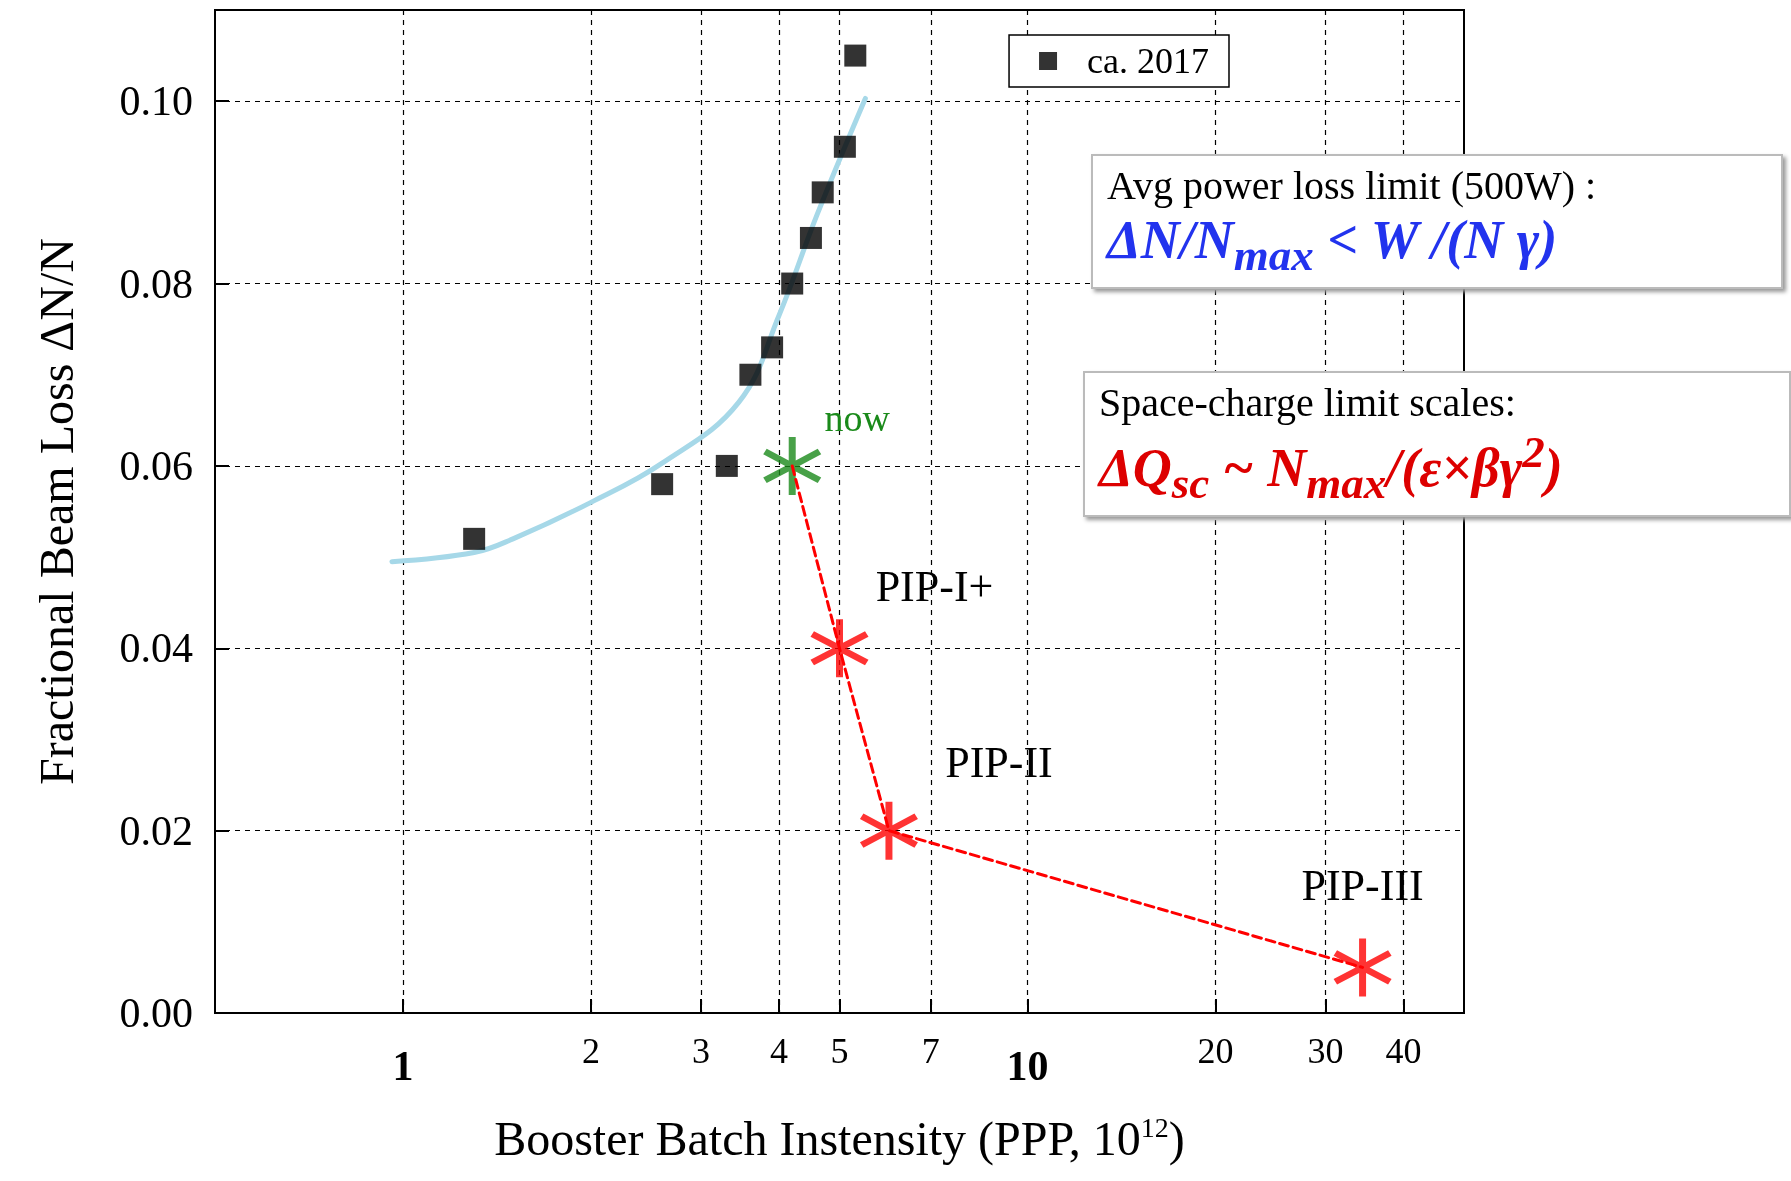 This screenshot has height=1181, width=1791. Describe the element at coordinates (590, 1051) in the screenshot. I see `x-tick-label: 2` at that location.